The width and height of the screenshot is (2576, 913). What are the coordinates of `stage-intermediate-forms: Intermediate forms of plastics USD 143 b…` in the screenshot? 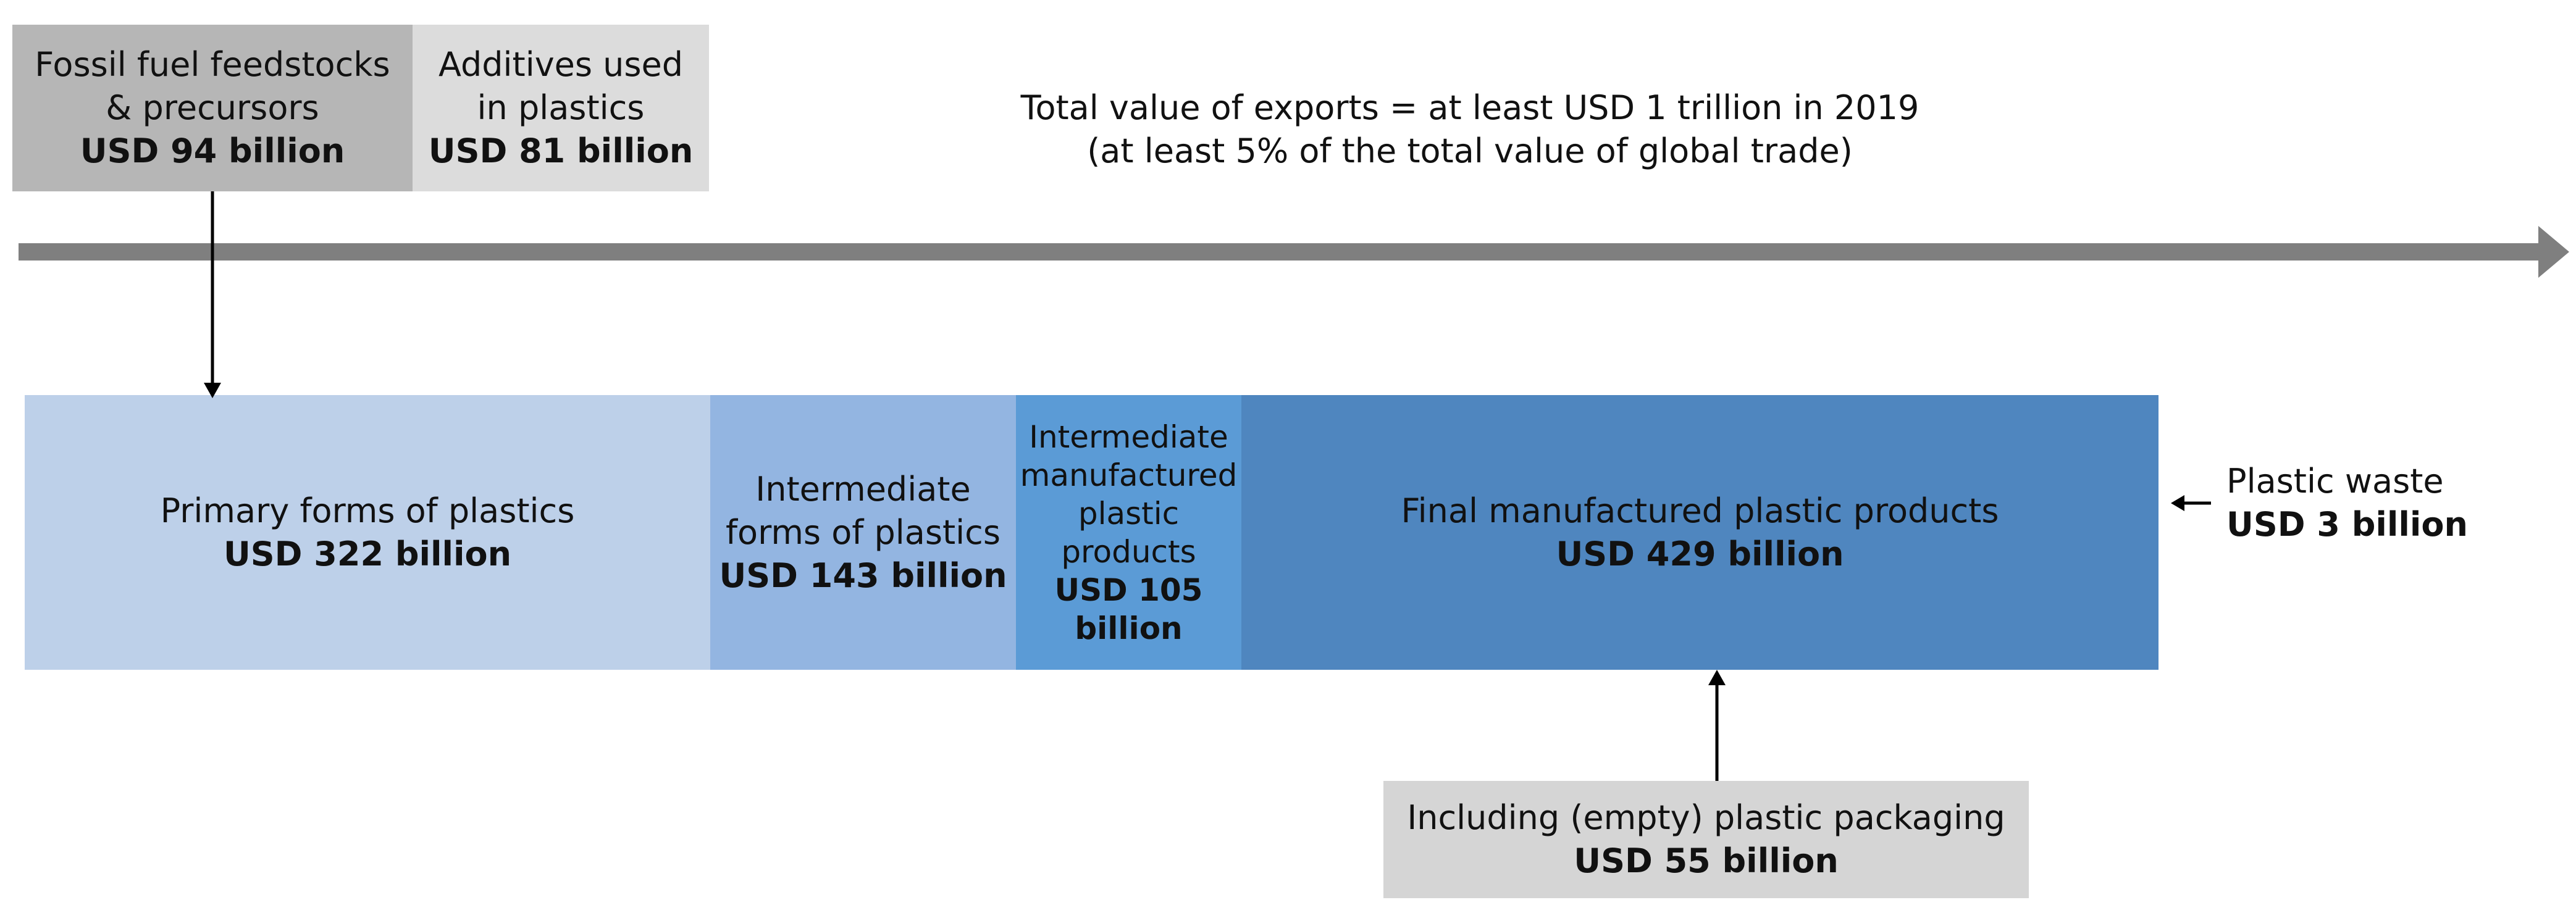 It's located at (863, 532).